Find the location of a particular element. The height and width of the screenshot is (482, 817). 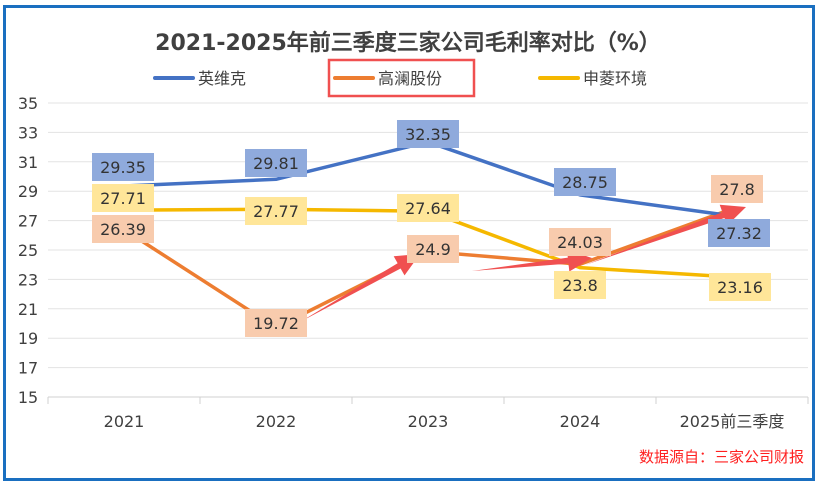

source-note: 数据源自：三家公司财报 is located at coordinates (721, 457).